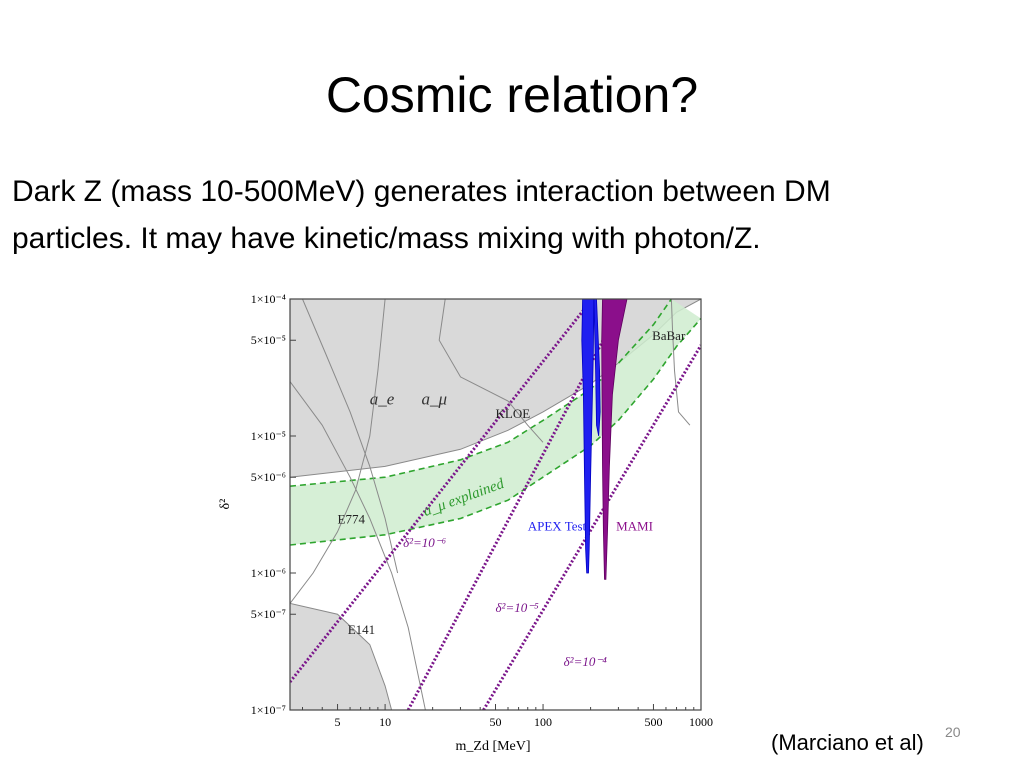 The image size is (1024, 768). What do you see at coordinates (634, 525) in the screenshot?
I see `mami-label: MAMI` at bounding box center [634, 525].